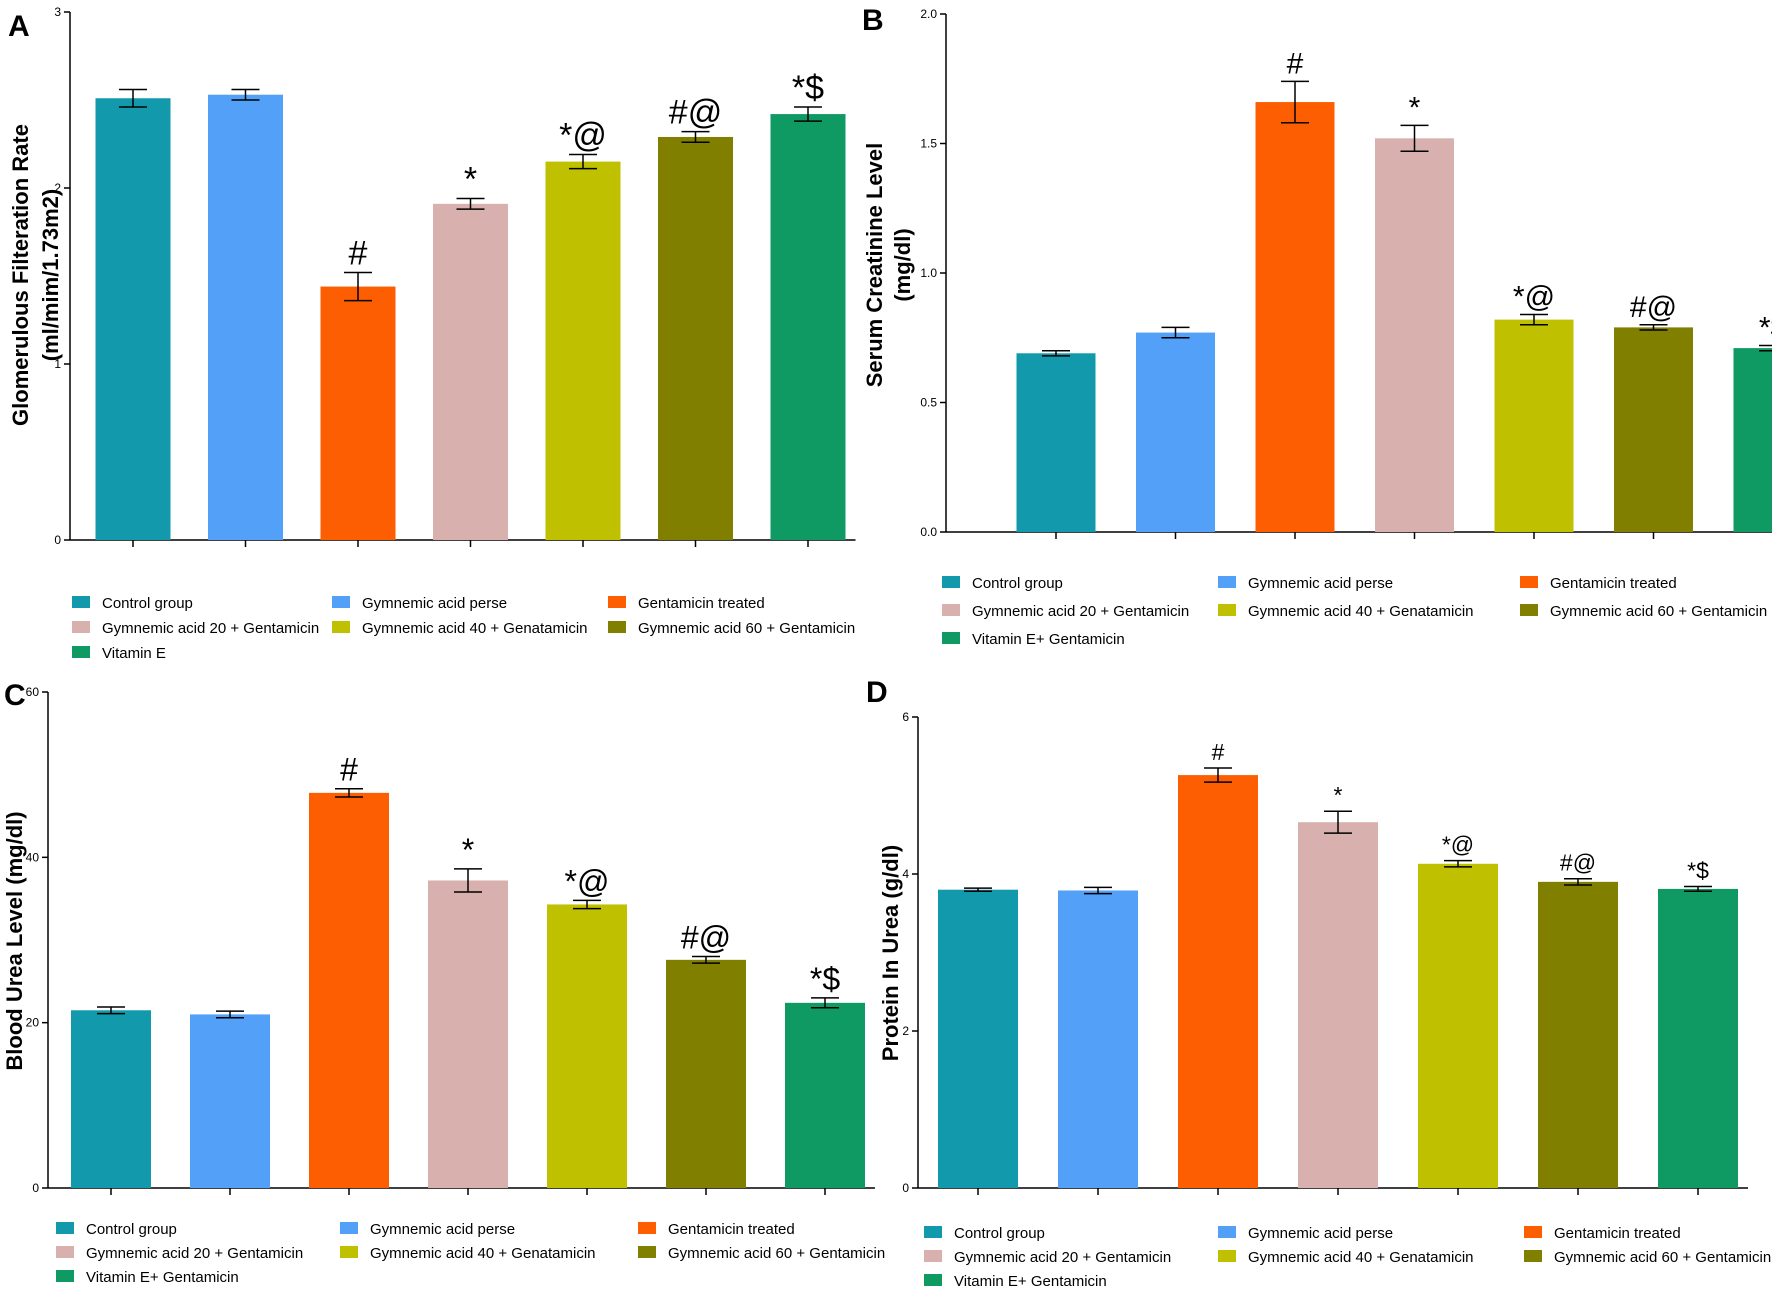 This screenshot has height=1300, width=1772. I want to click on panel-letter: A, so click(19, 26).